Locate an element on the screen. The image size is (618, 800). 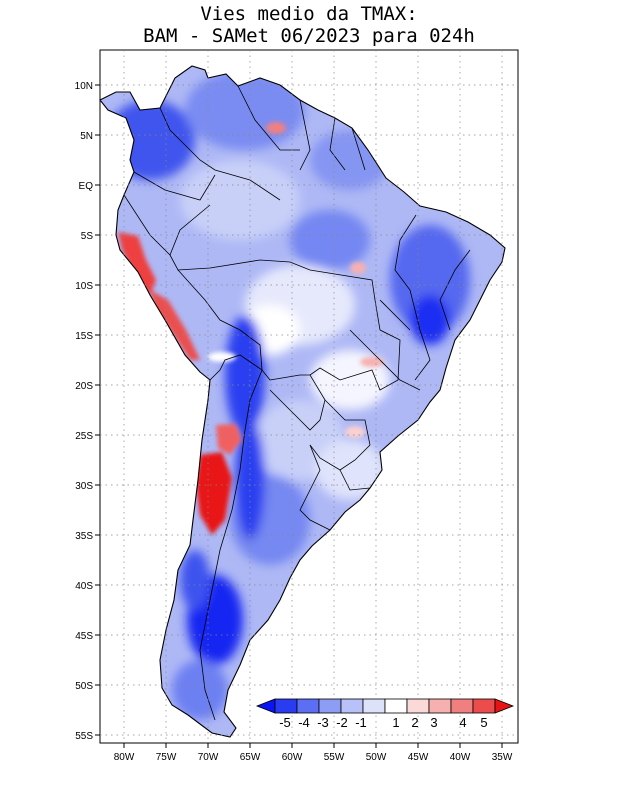
lat-label: 55S is located at coordinates (84, 736).